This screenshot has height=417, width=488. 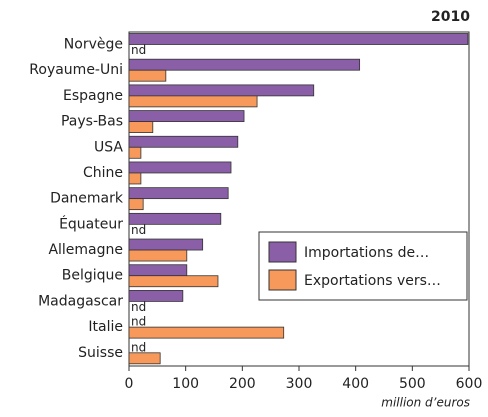 What do you see at coordinates (185, 384) in the screenshot?
I see `x-tick-label: 100` at bounding box center [185, 384].